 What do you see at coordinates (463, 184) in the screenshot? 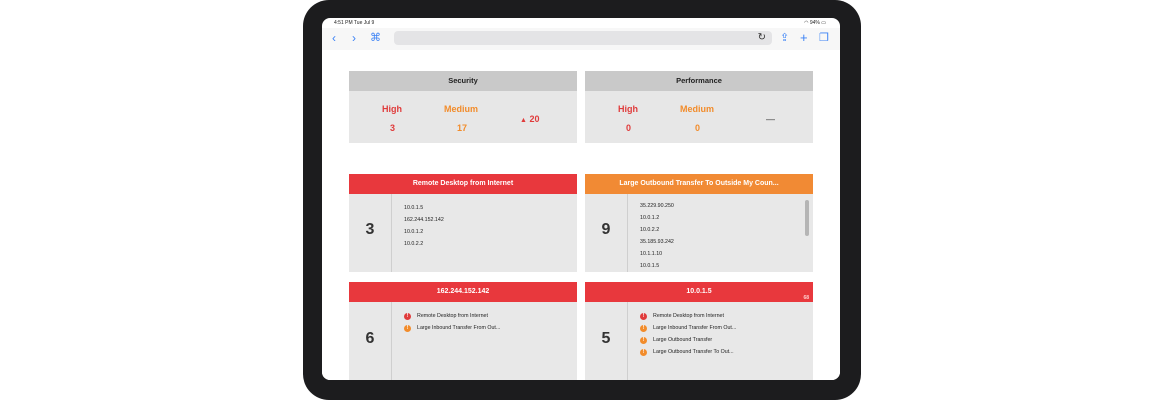
I see `card-title: Remote Desktop from Internet` at bounding box center [463, 184].